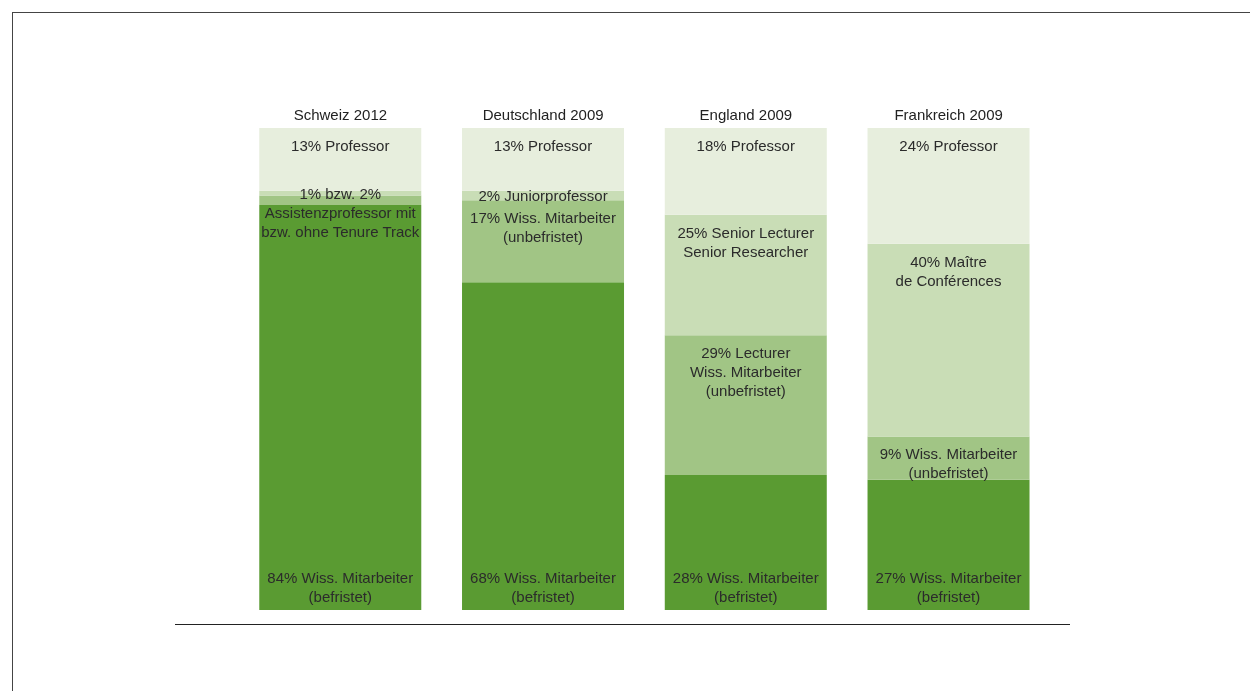 The width and height of the screenshot is (1250, 691). I want to click on data-label: 18% Professor, so click(745, 145).